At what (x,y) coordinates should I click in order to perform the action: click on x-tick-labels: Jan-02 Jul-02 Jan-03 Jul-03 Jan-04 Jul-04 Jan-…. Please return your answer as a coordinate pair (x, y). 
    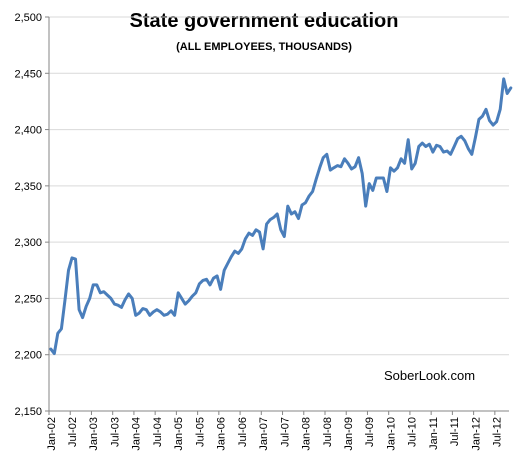
    Looking at the image, I should click on (275, 434).